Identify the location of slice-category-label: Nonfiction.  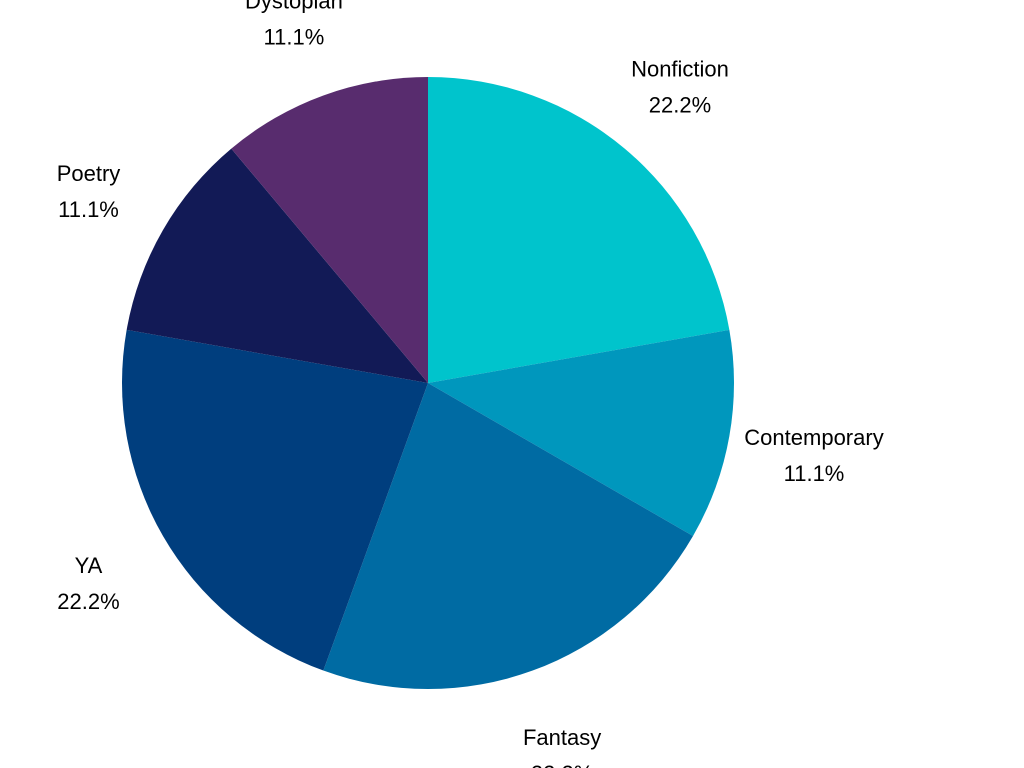
(680, 69).